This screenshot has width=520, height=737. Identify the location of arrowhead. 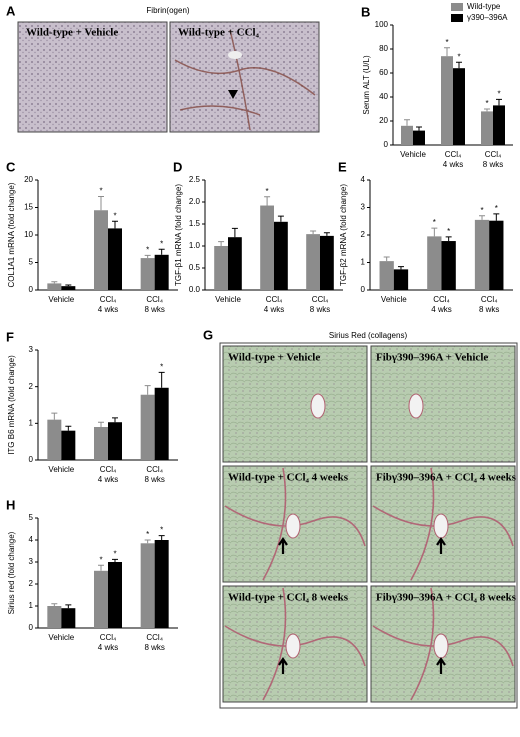
(233, 94).